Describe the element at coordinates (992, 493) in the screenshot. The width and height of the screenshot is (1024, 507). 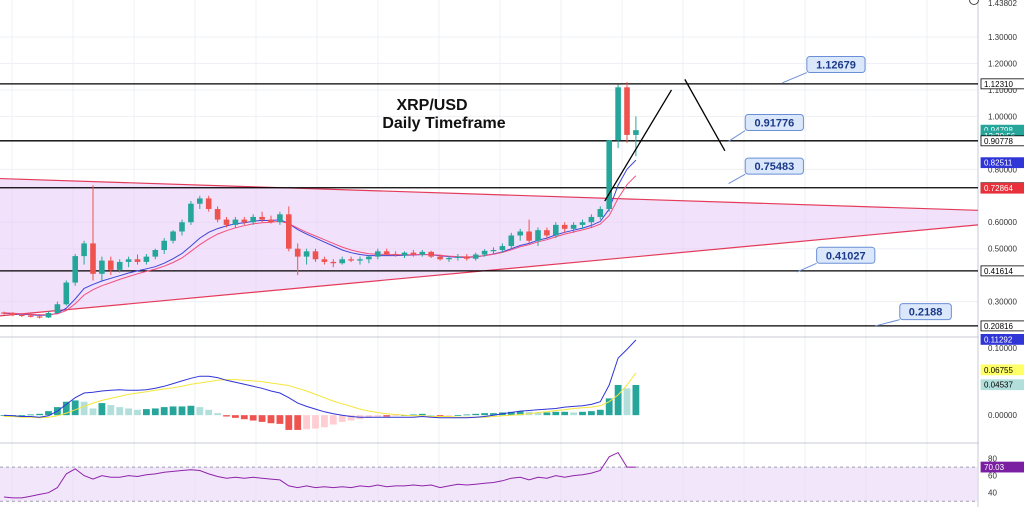
I see `axis-tick-label: 40` at that location.